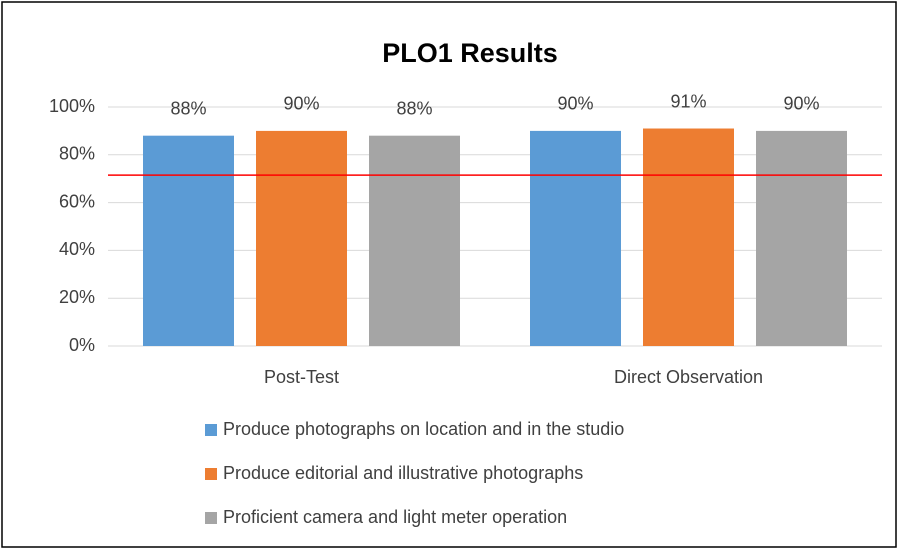  I want to click on chart-title: PLO1 Results, so click(470, 53).